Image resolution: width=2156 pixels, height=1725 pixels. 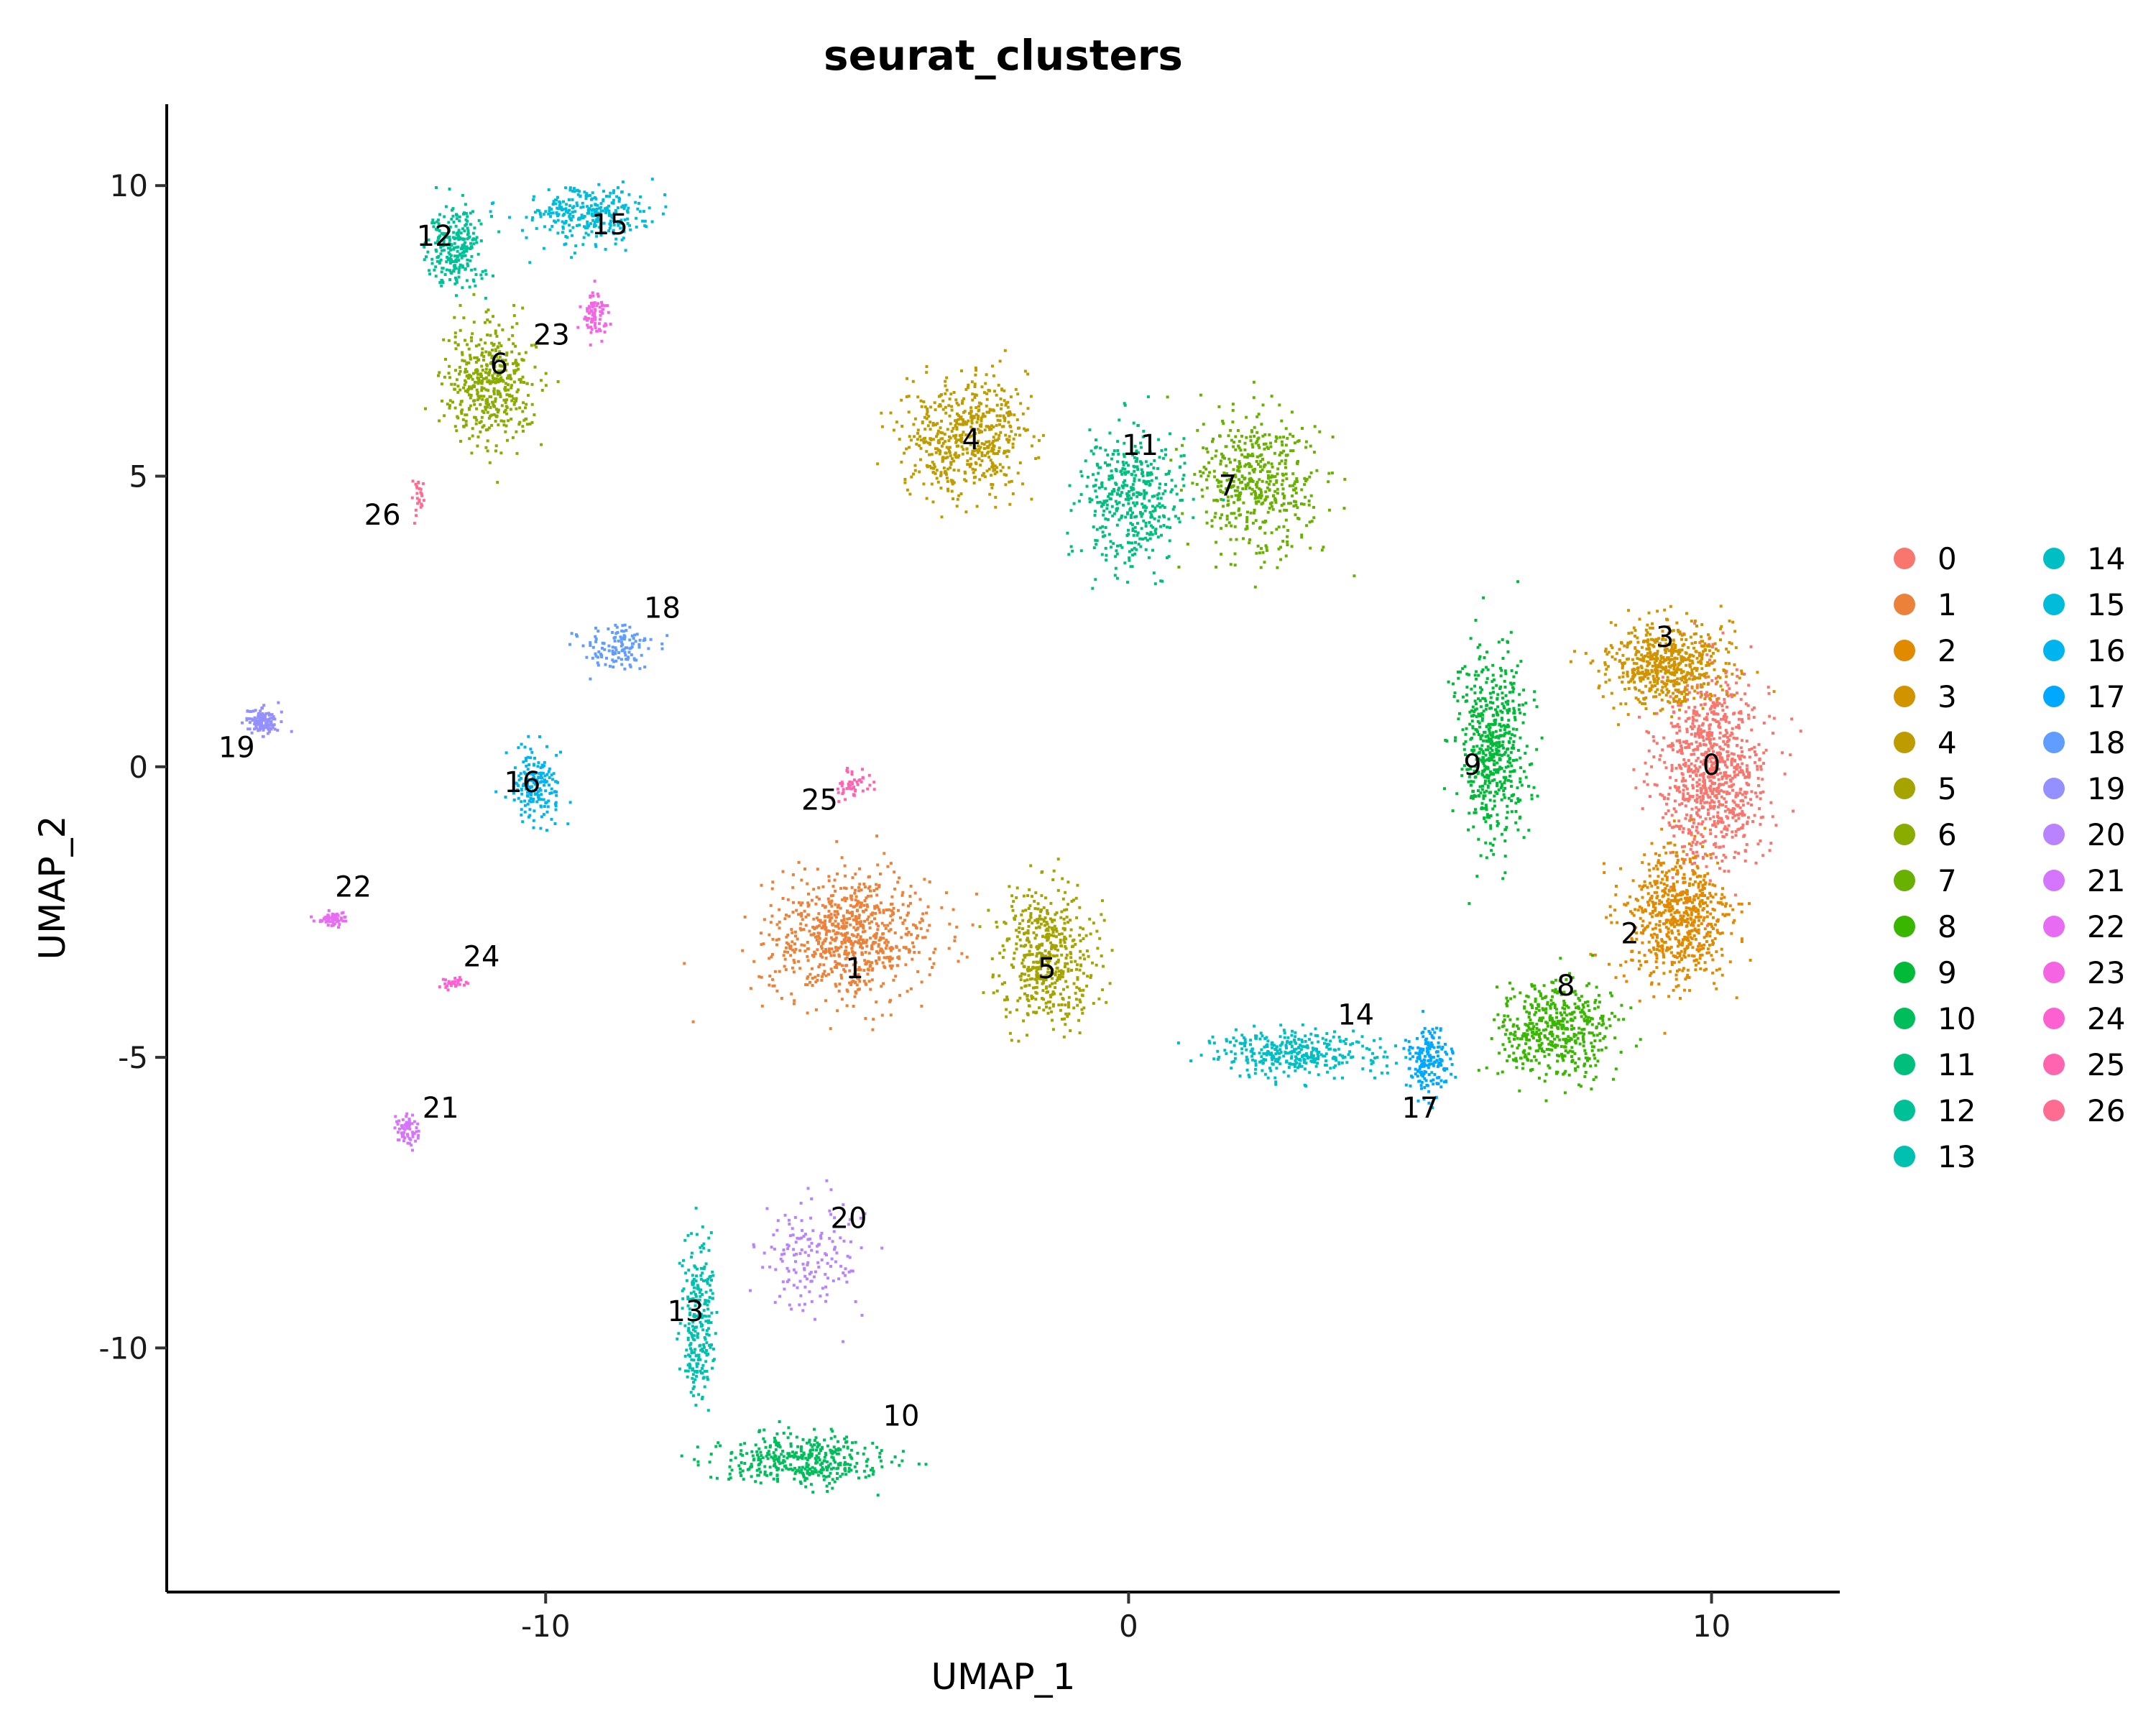 What do you see at coordinates (1493, 743) in the screenshot?
I see `cluster-9-points` at bounding box center [1493, 743].